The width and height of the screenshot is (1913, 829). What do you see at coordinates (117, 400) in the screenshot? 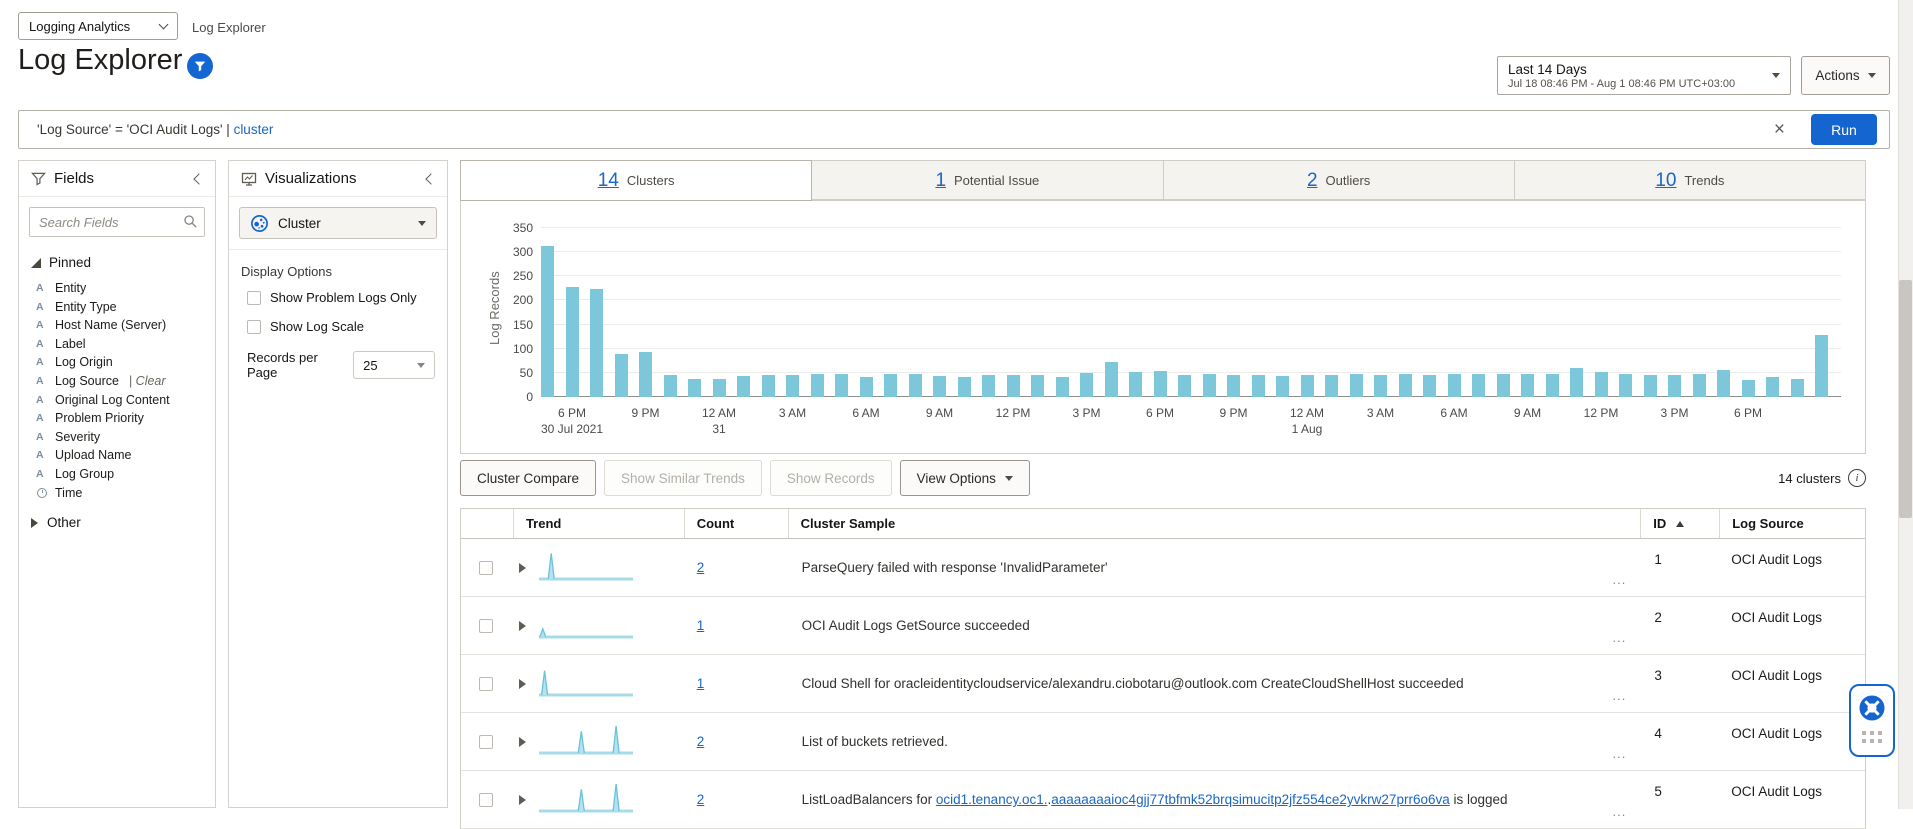
I see `field-item-original-log-content: A Original Log Content` at bounding box center [117, 400].